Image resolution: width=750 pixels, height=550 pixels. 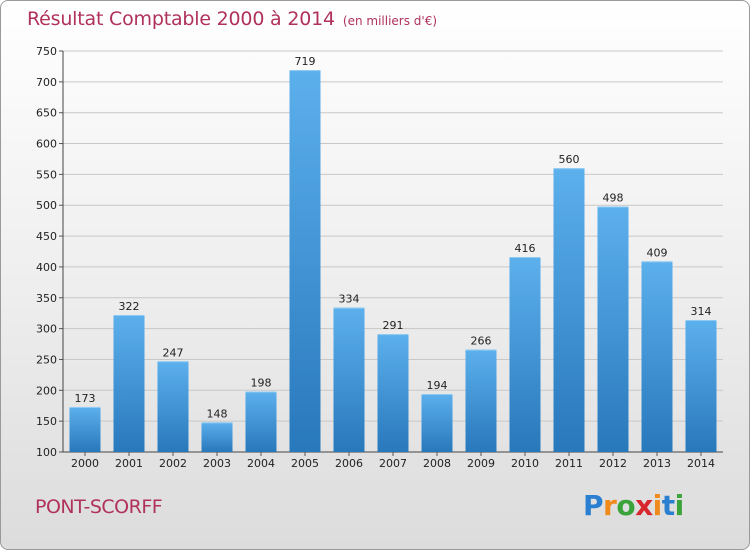 I want to click on y-tick-label: 300, so click(x=46, y=329).